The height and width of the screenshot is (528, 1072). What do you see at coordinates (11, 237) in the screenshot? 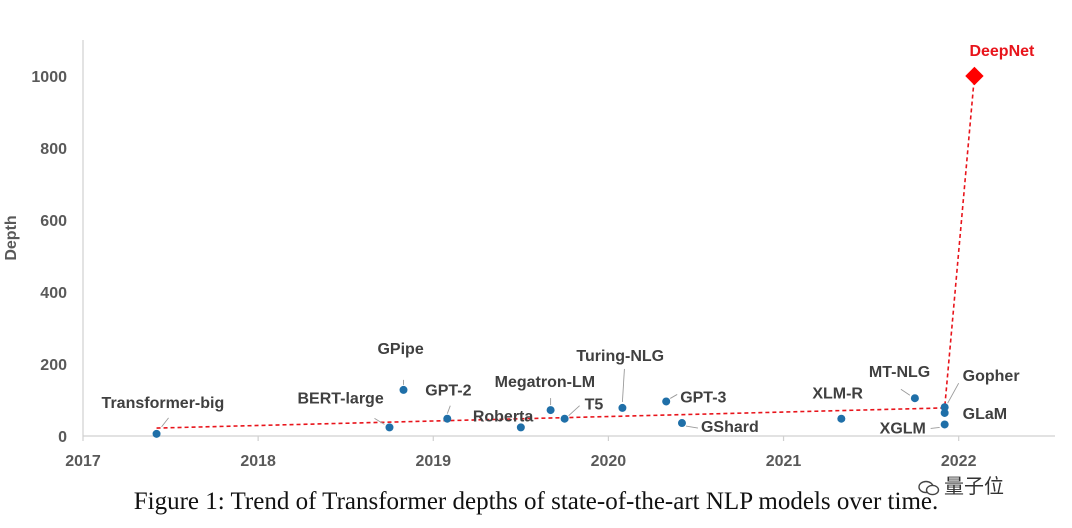
I see `y-axis-title: Depth` at bounding box center [11, 237].